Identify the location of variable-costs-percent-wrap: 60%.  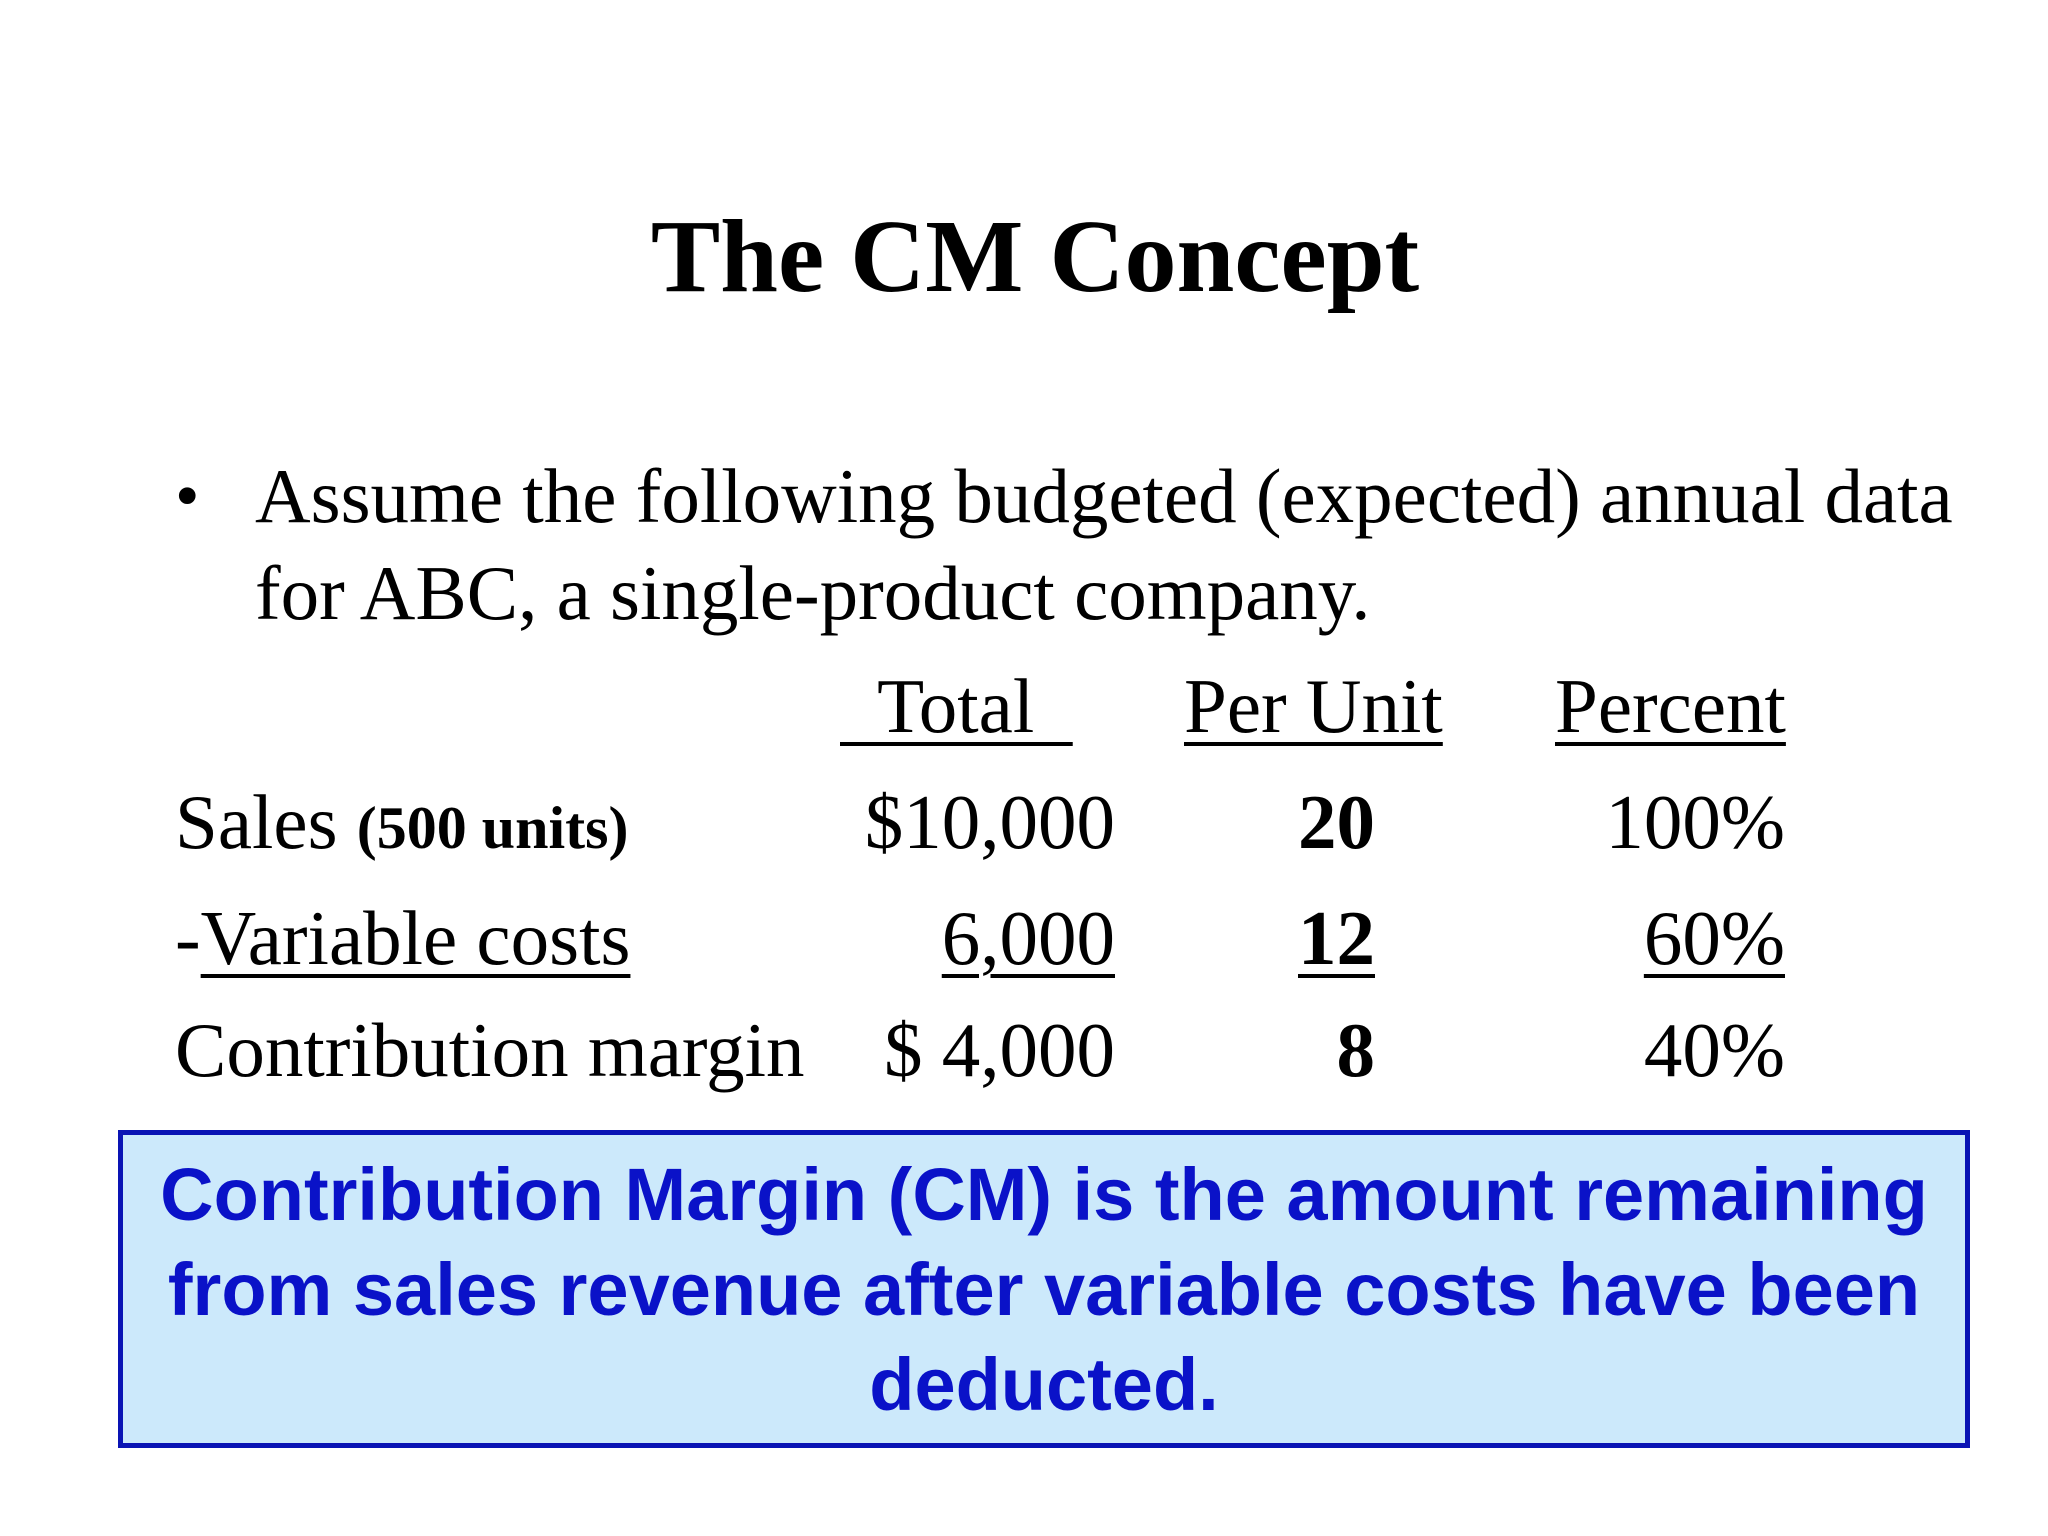
(1672, 938).